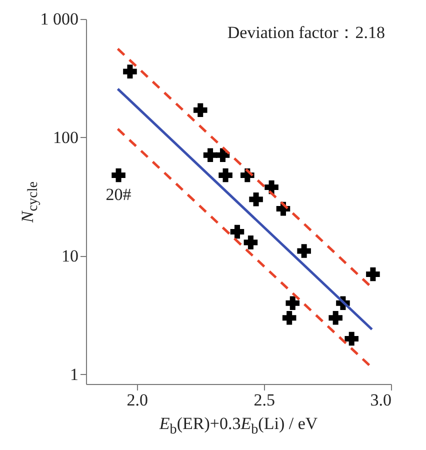 The width and height of the screenshot is (426, 450). What do you see at coordinates (306, 32) in the screenshot?
I see `annotation: Deviation factor：2.18` at bounding box center [306, 32].